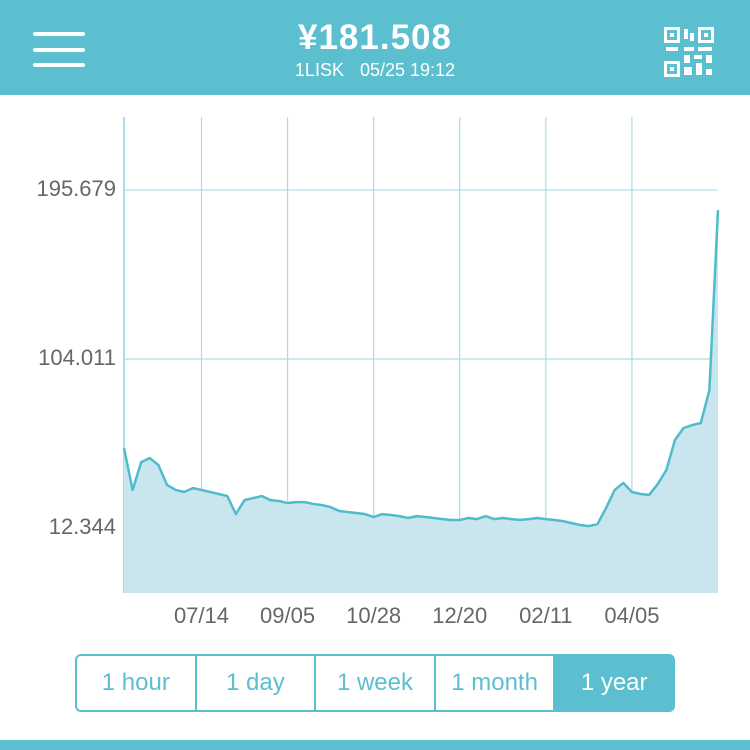 Image resolution: width=750 pixels, height=750 pixels. I want to click on range-button: 1 hour, so click(135, 682).